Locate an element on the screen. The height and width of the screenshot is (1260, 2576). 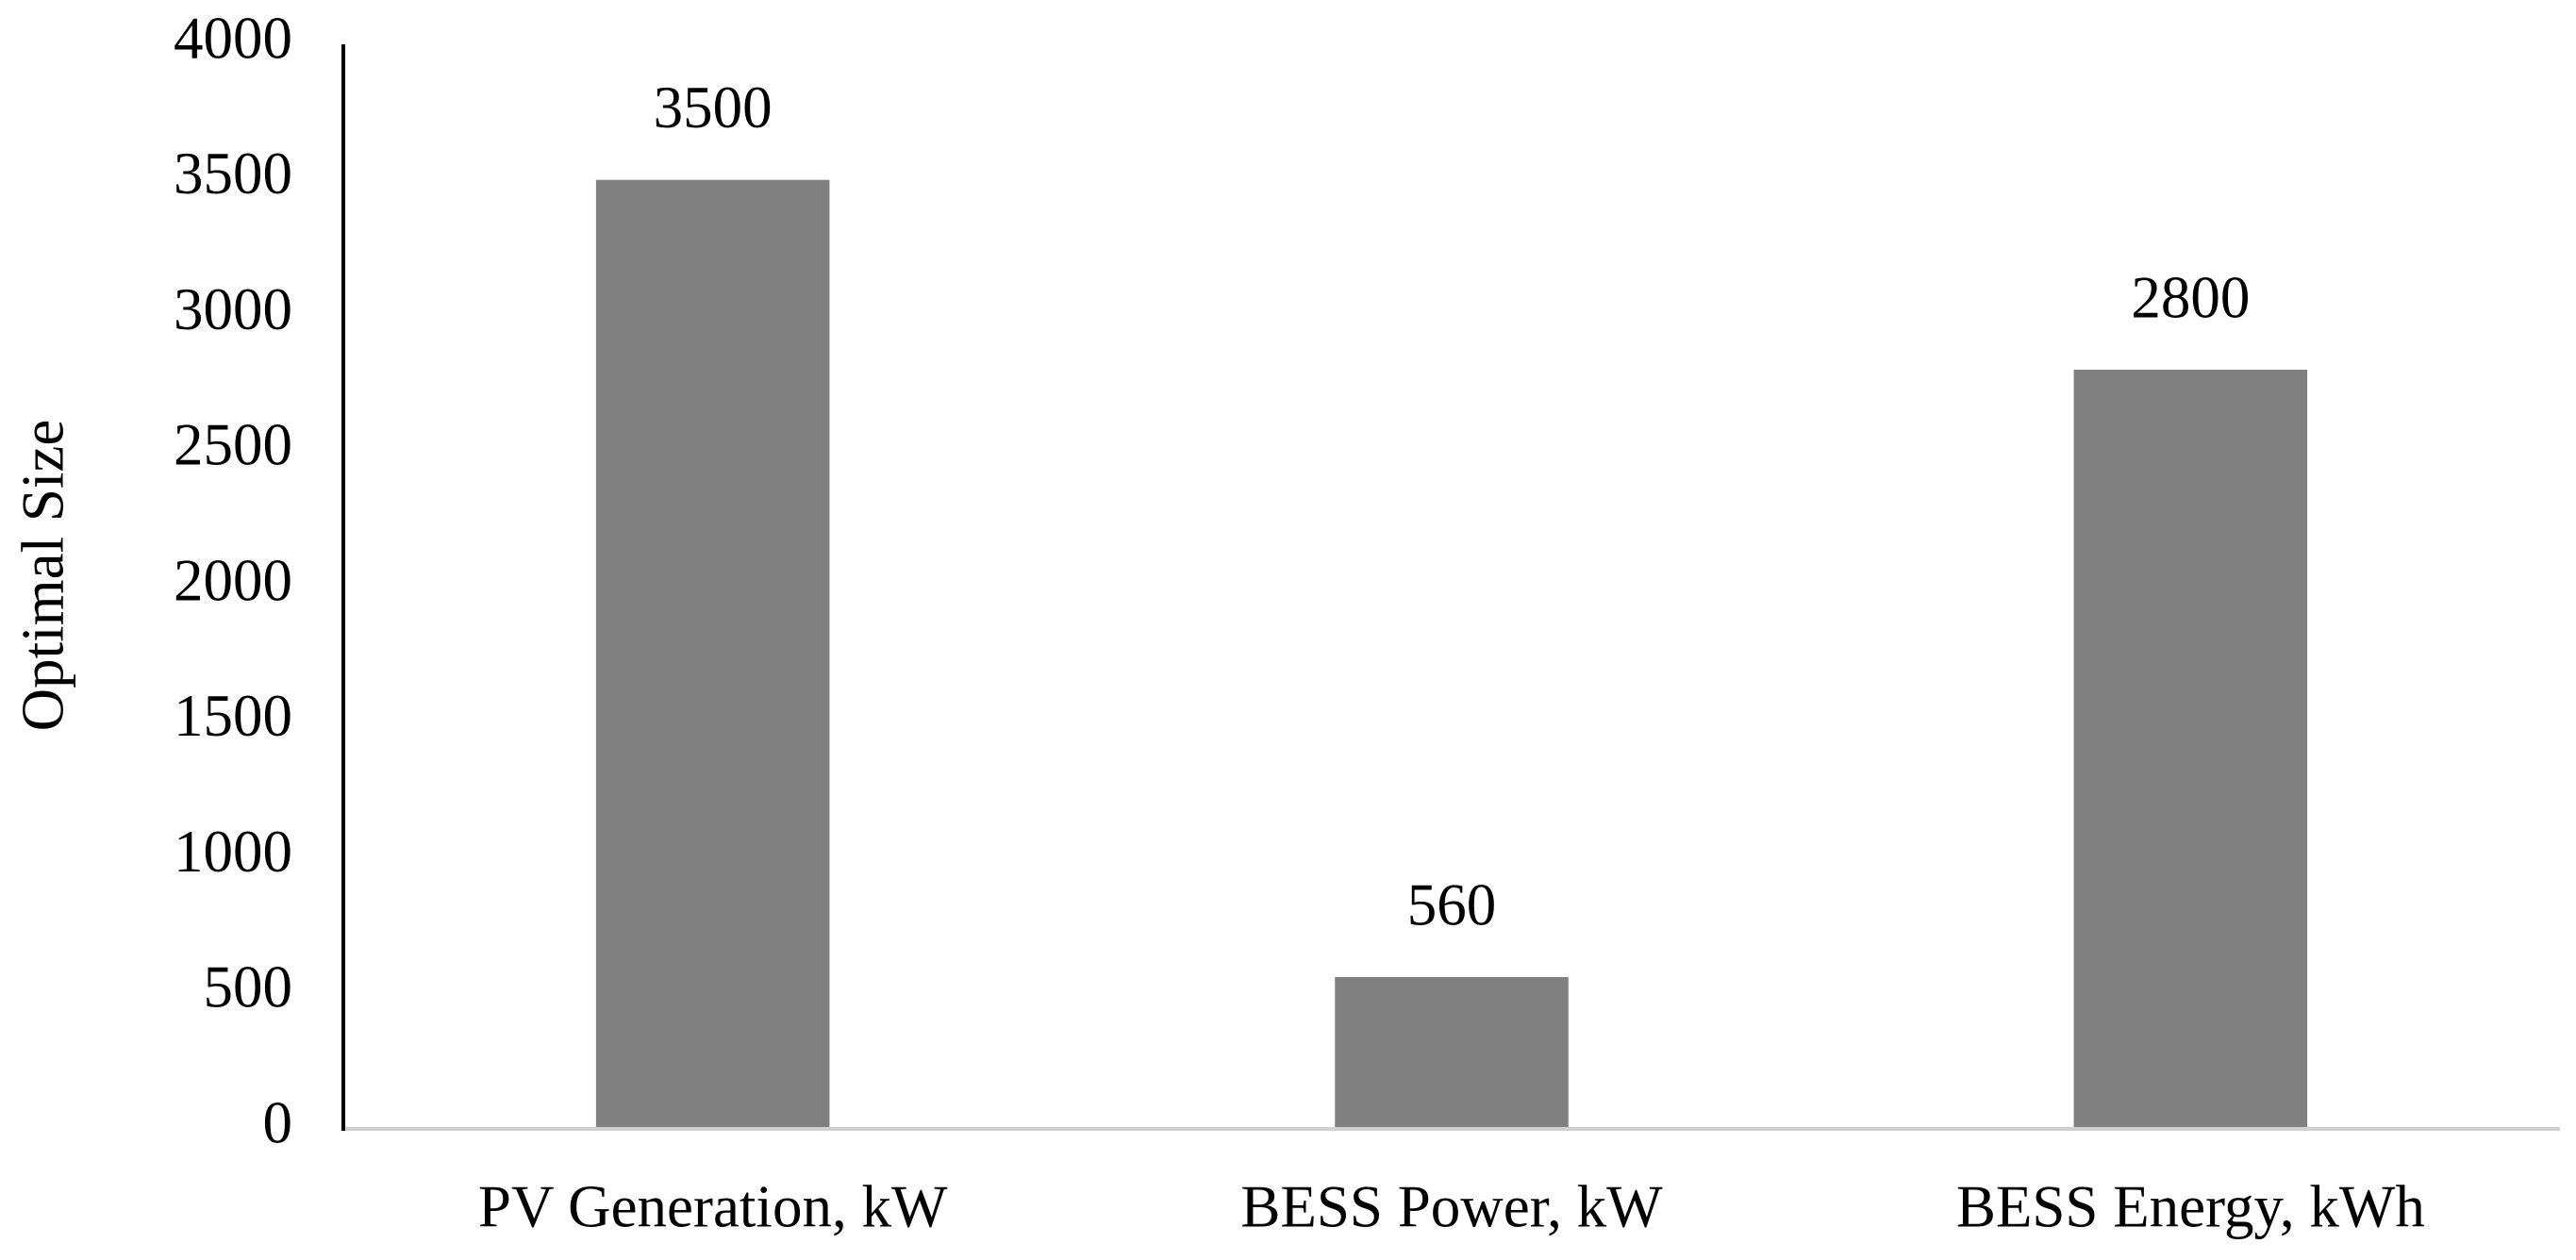
x-tick-label: BESS Energy, kWh is located at coordinates (2190, 1206).